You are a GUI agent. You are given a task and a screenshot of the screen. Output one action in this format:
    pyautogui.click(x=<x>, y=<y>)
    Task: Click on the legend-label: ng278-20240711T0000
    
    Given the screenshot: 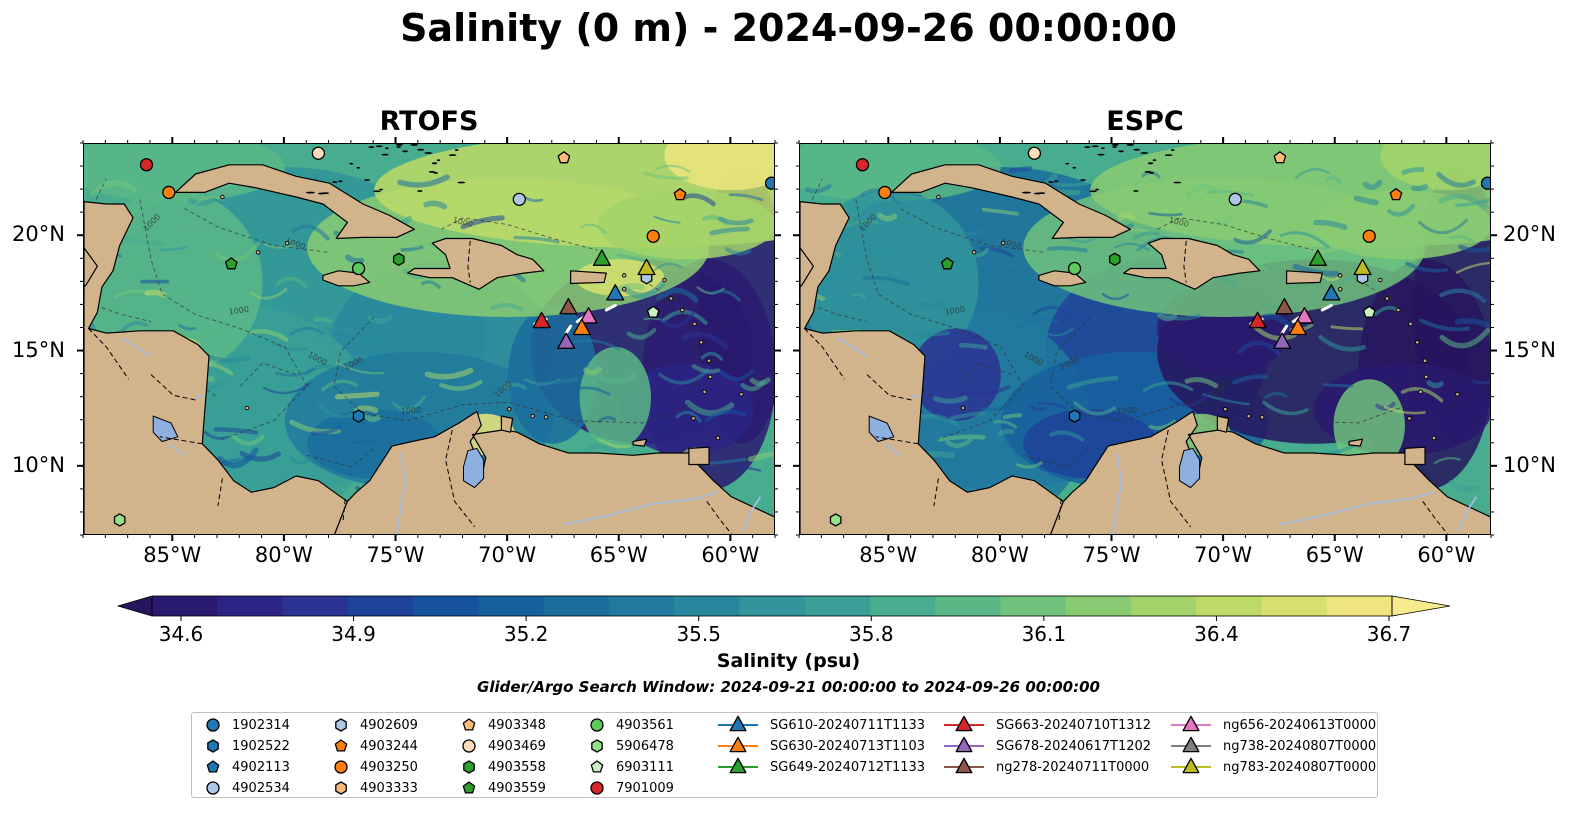 What is the action you would take?
    pyautogui.click(x=1073, y=767)
    